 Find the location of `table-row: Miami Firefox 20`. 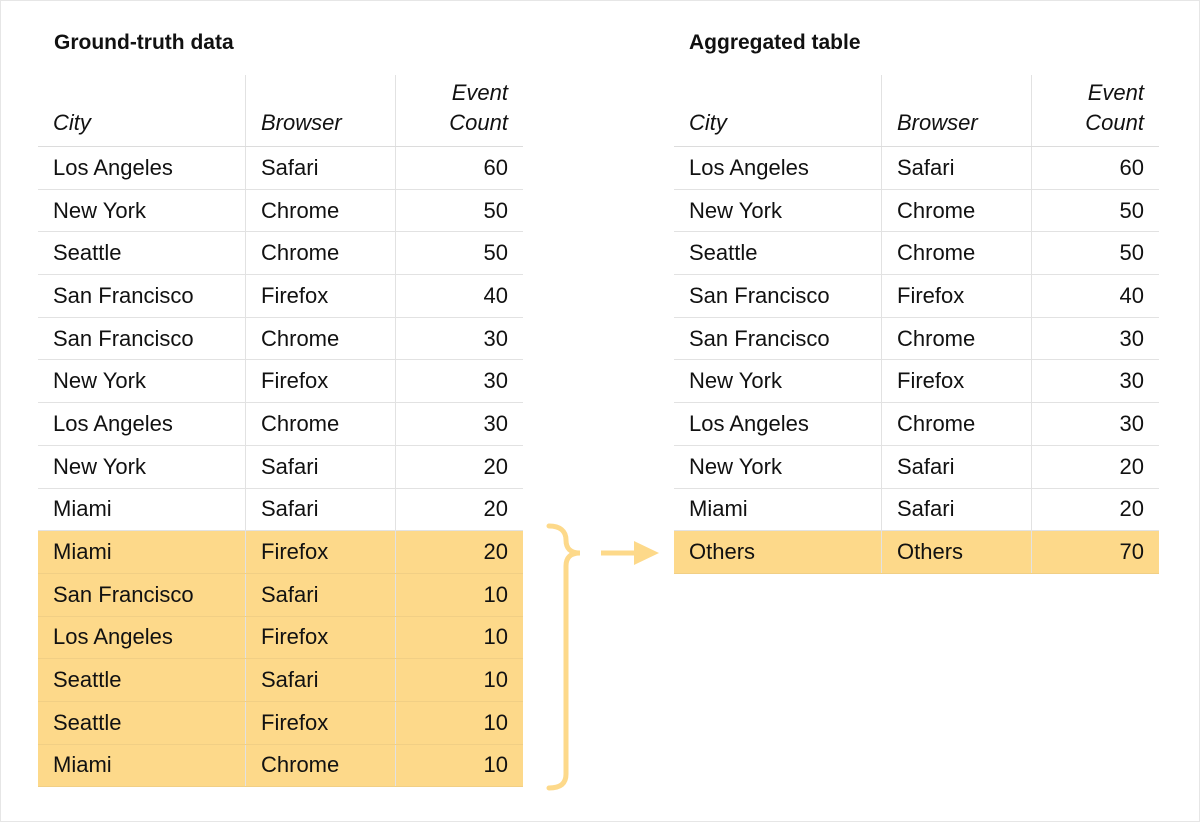

table-row: Miami Firefox 20 is located at coordinates (280, 552).